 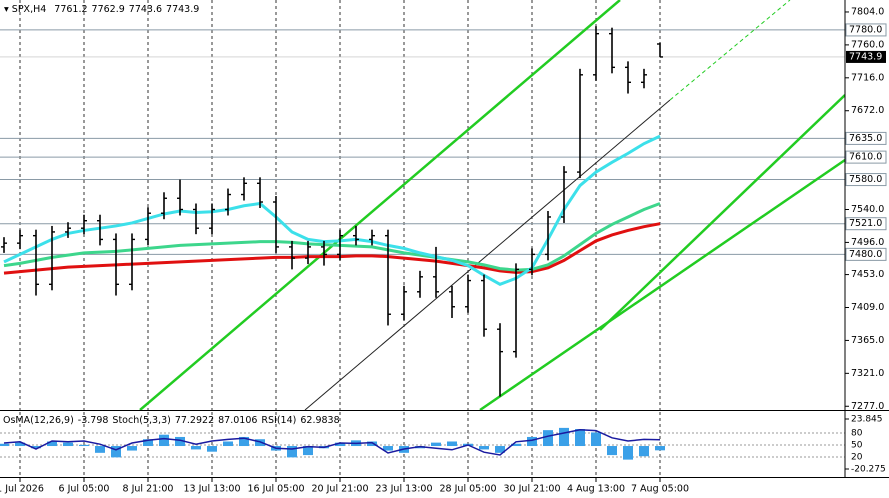 I want to click on chart-header: ▾ SPX,H4 7761.2 7762.9 7743.6 7743.9, so click(x=101, y=9).